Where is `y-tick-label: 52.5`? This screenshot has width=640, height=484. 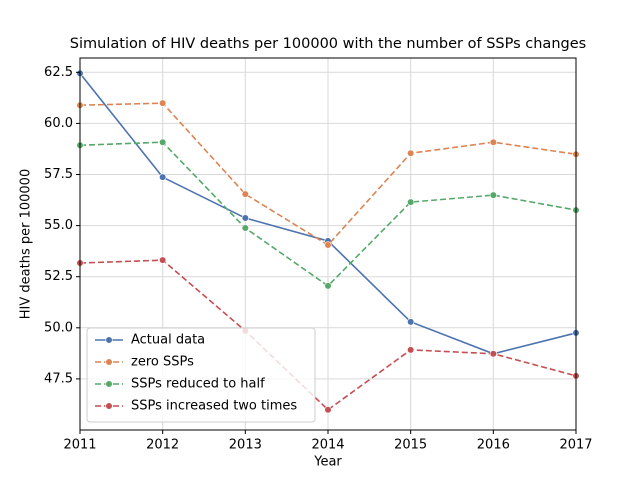
y-tick-label: 52.5 is located at coordinates (58, 276).